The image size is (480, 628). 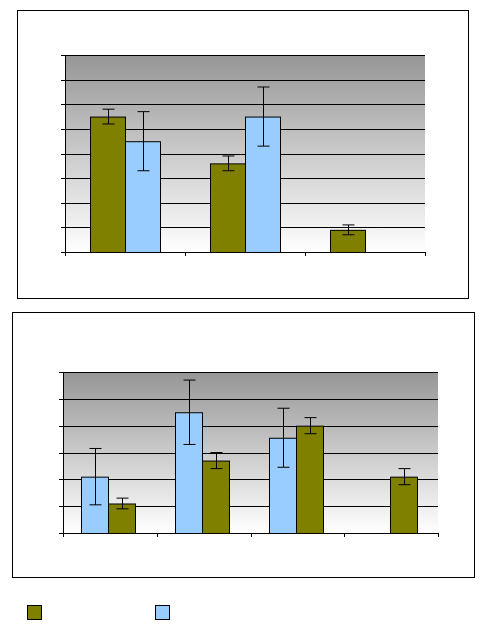 I want to click on legend-swatch-lightblue, so click(x=162, y=612).